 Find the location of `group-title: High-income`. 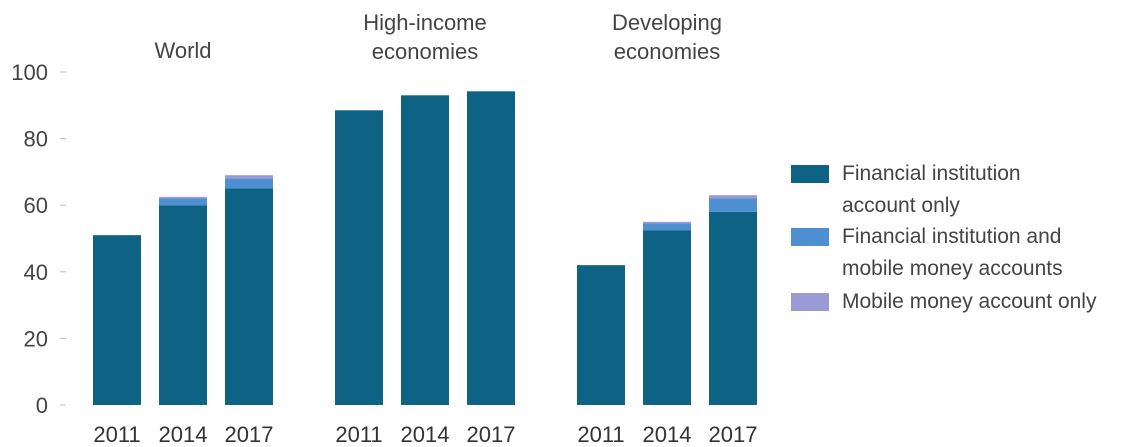

group-title: High-income is located at coordinates (425, 22).